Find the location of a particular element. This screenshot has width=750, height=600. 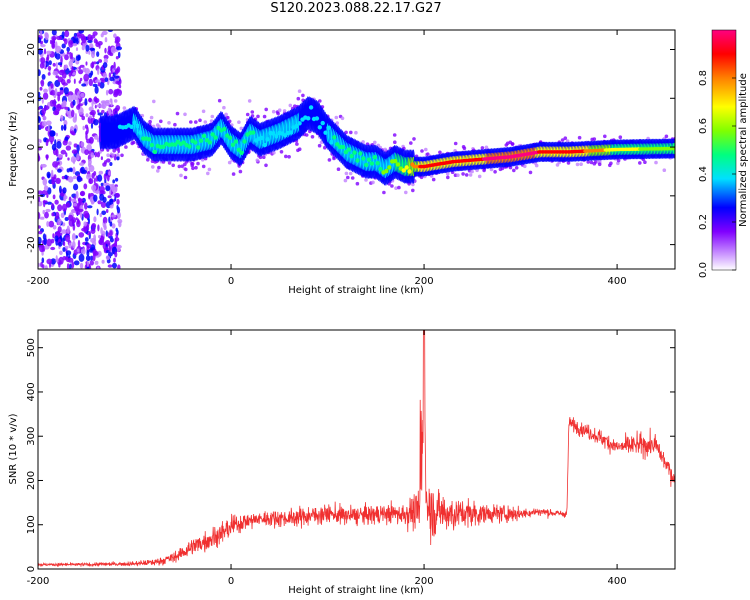

y-tick-label: 20 is located at coordinates (31, 49).